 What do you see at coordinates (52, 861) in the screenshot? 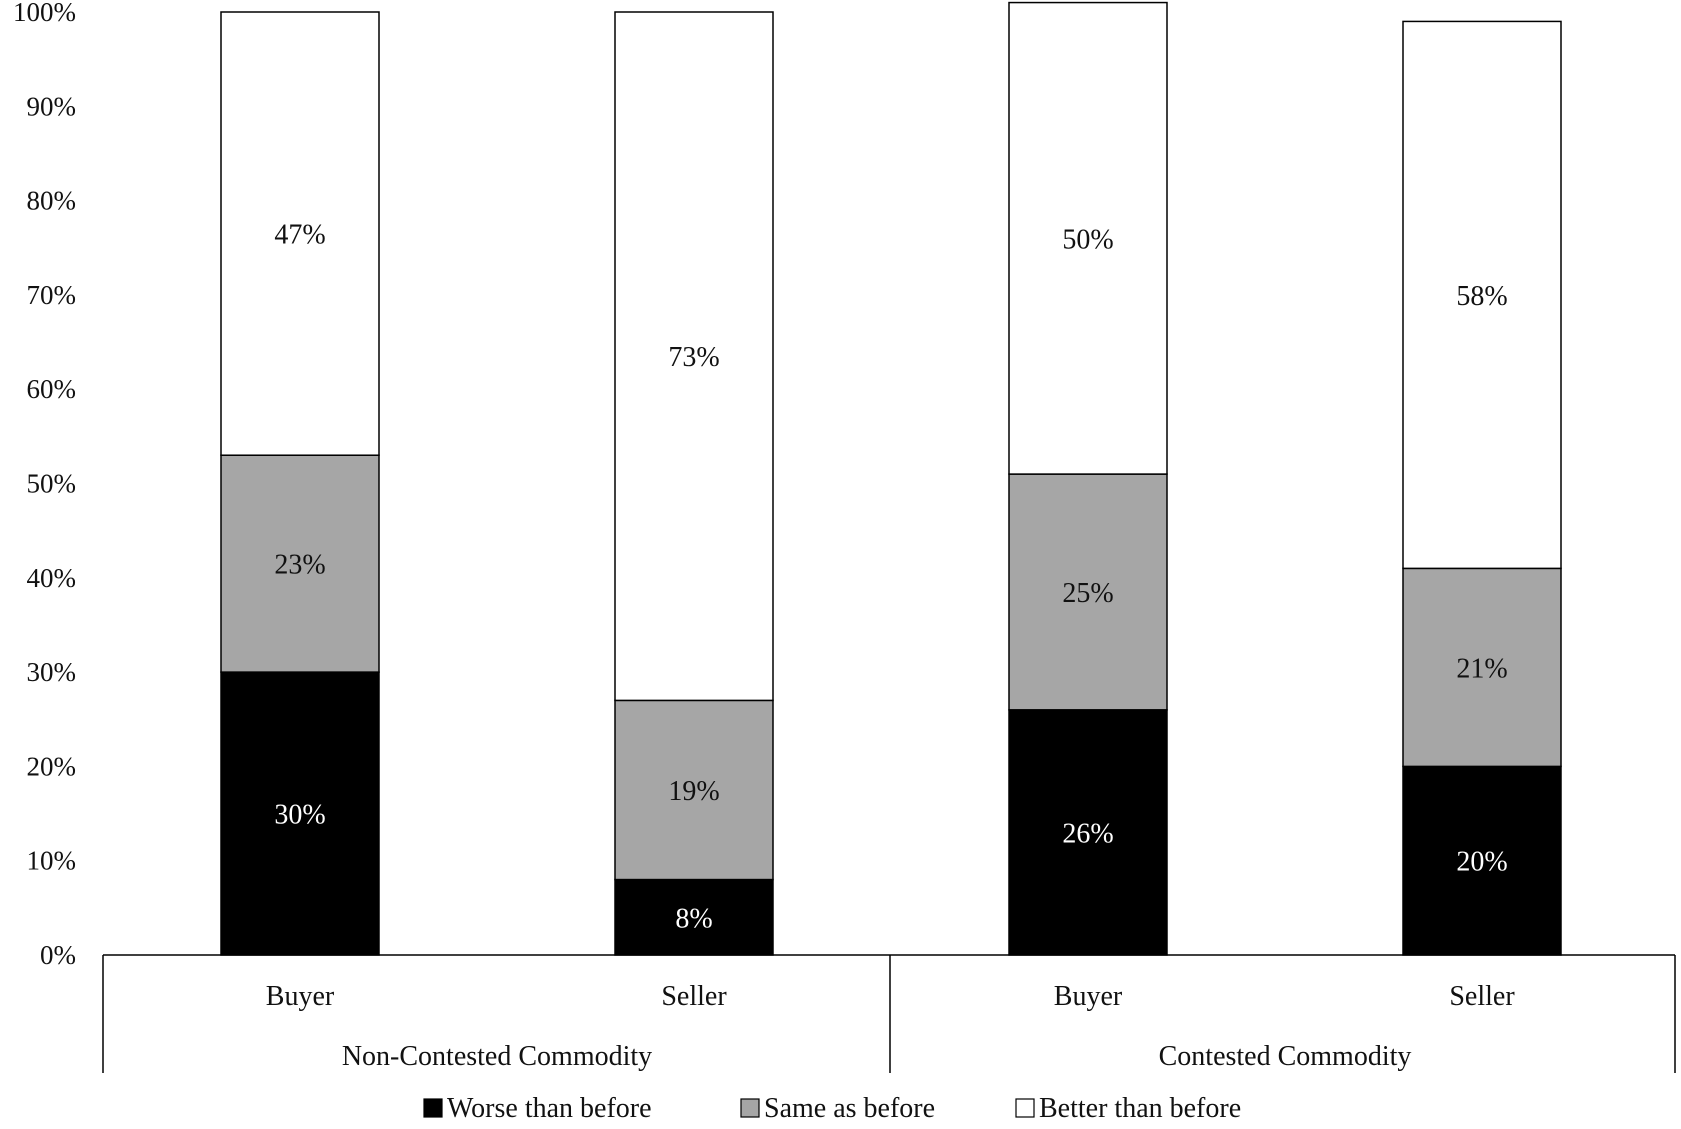
I see `y-tick-label: 10%` at bounding box center [52, 861].